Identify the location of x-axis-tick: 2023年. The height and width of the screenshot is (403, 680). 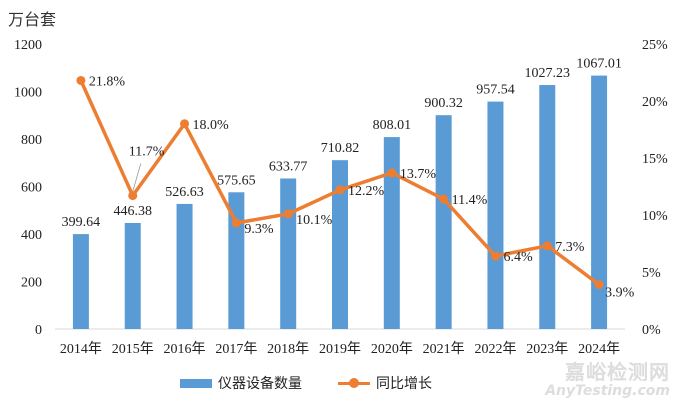
(547, 349).